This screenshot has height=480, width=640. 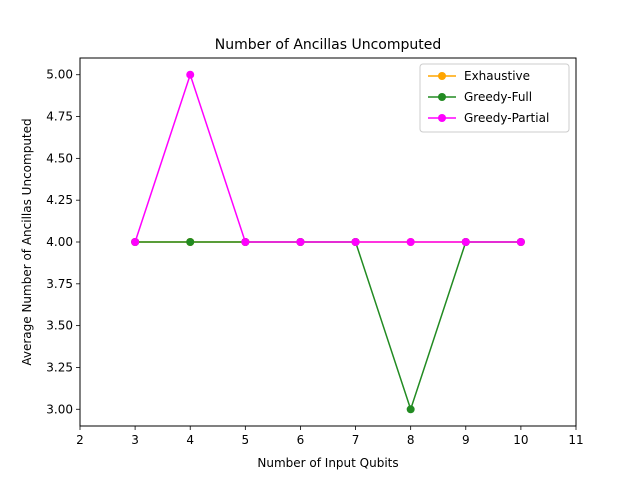 I want to click on x-tick-label: 3, so click(x=135, y=440).